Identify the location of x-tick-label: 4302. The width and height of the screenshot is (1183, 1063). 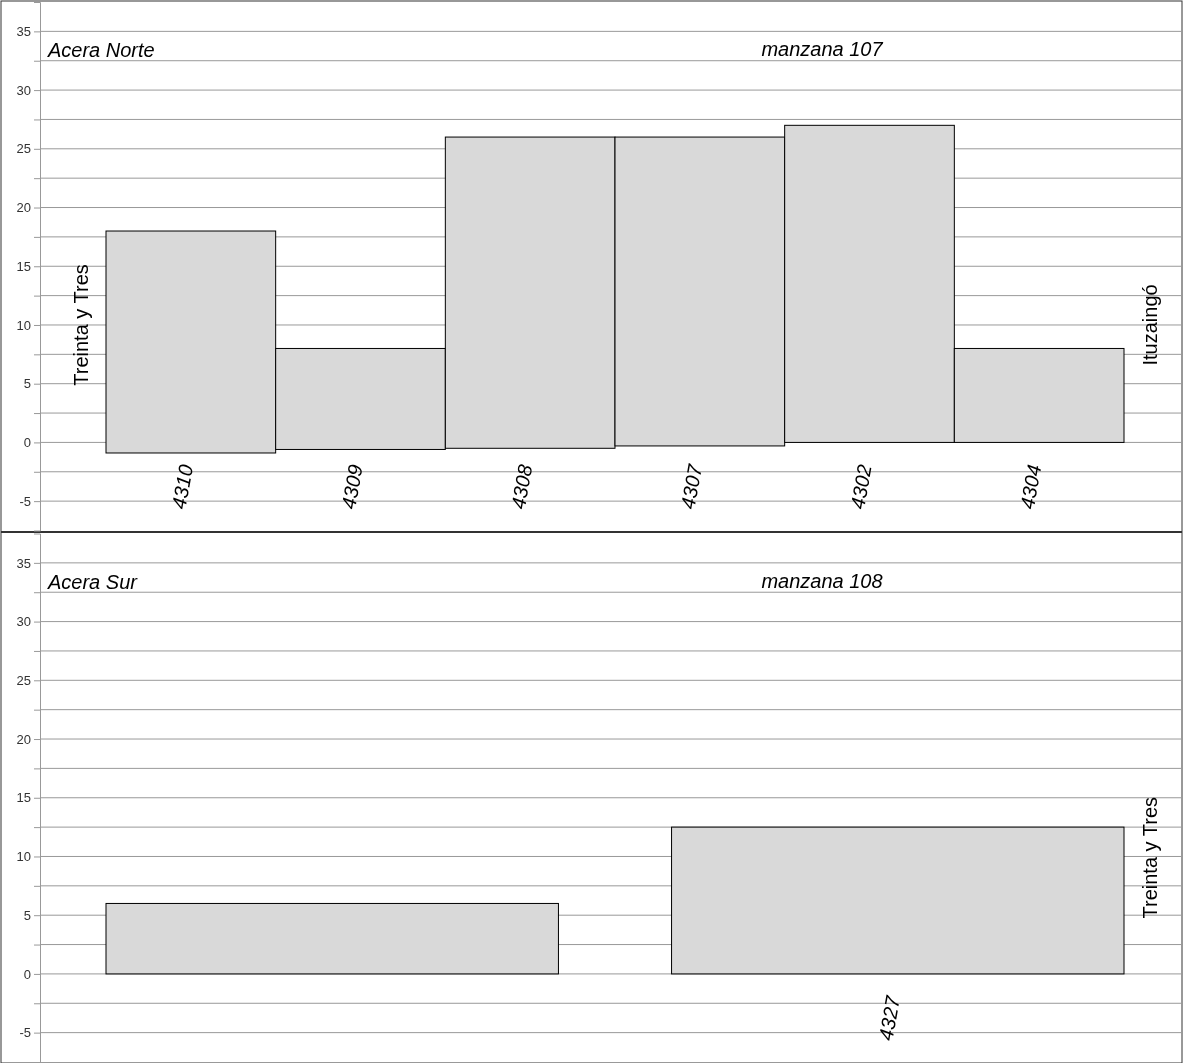
(861, 486).